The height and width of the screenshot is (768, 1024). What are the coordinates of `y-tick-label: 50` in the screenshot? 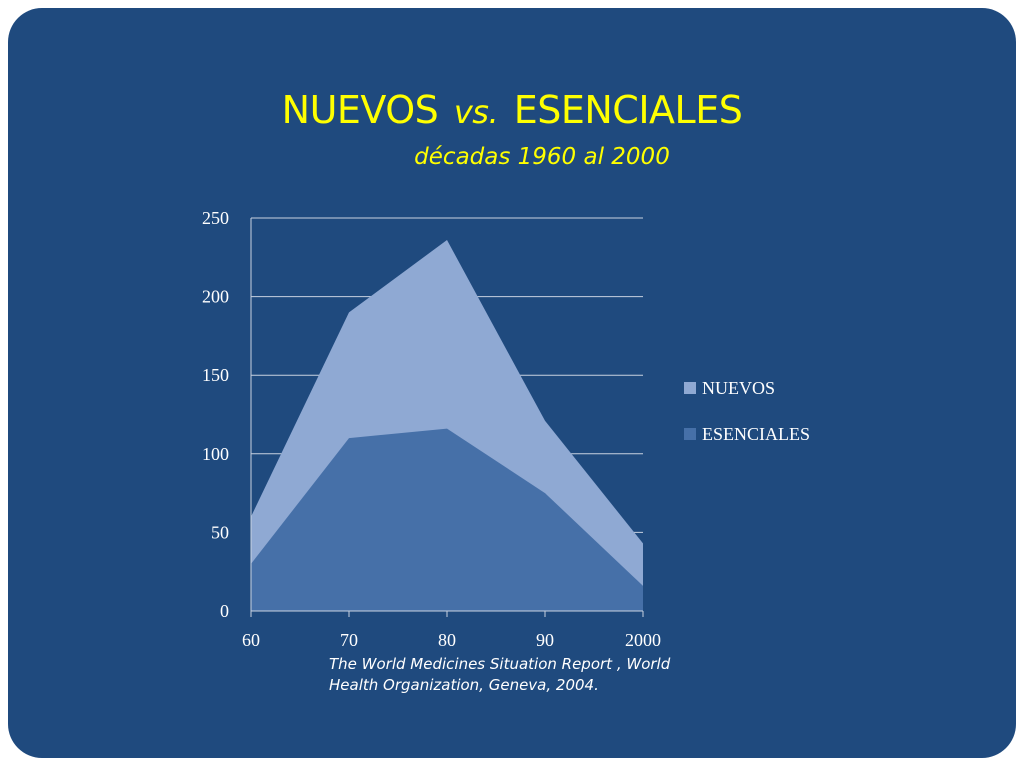 It's located at (220, 532).